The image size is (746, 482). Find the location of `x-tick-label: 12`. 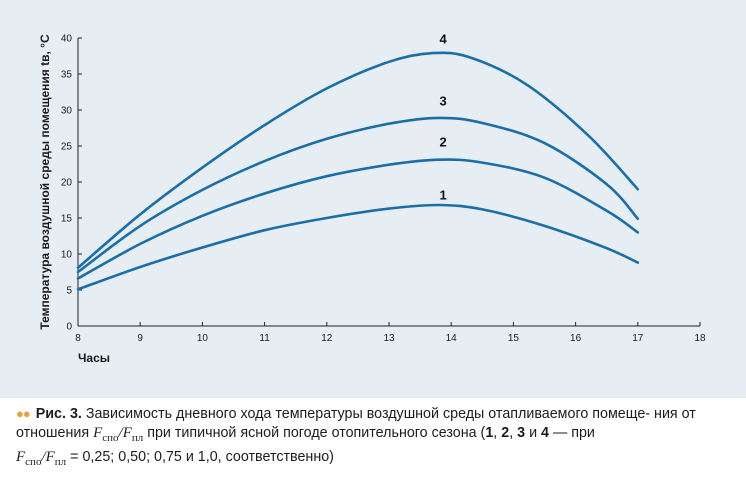

x-tick-label: 12 is located at coordinates (327, 338).